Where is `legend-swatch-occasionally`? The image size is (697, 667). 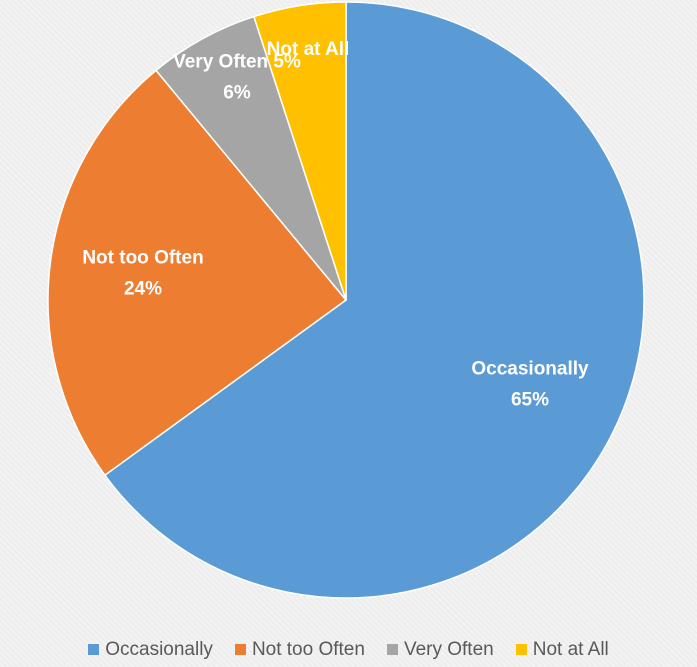
legend-swatch-occasionally is located at coordinates (94, 649).